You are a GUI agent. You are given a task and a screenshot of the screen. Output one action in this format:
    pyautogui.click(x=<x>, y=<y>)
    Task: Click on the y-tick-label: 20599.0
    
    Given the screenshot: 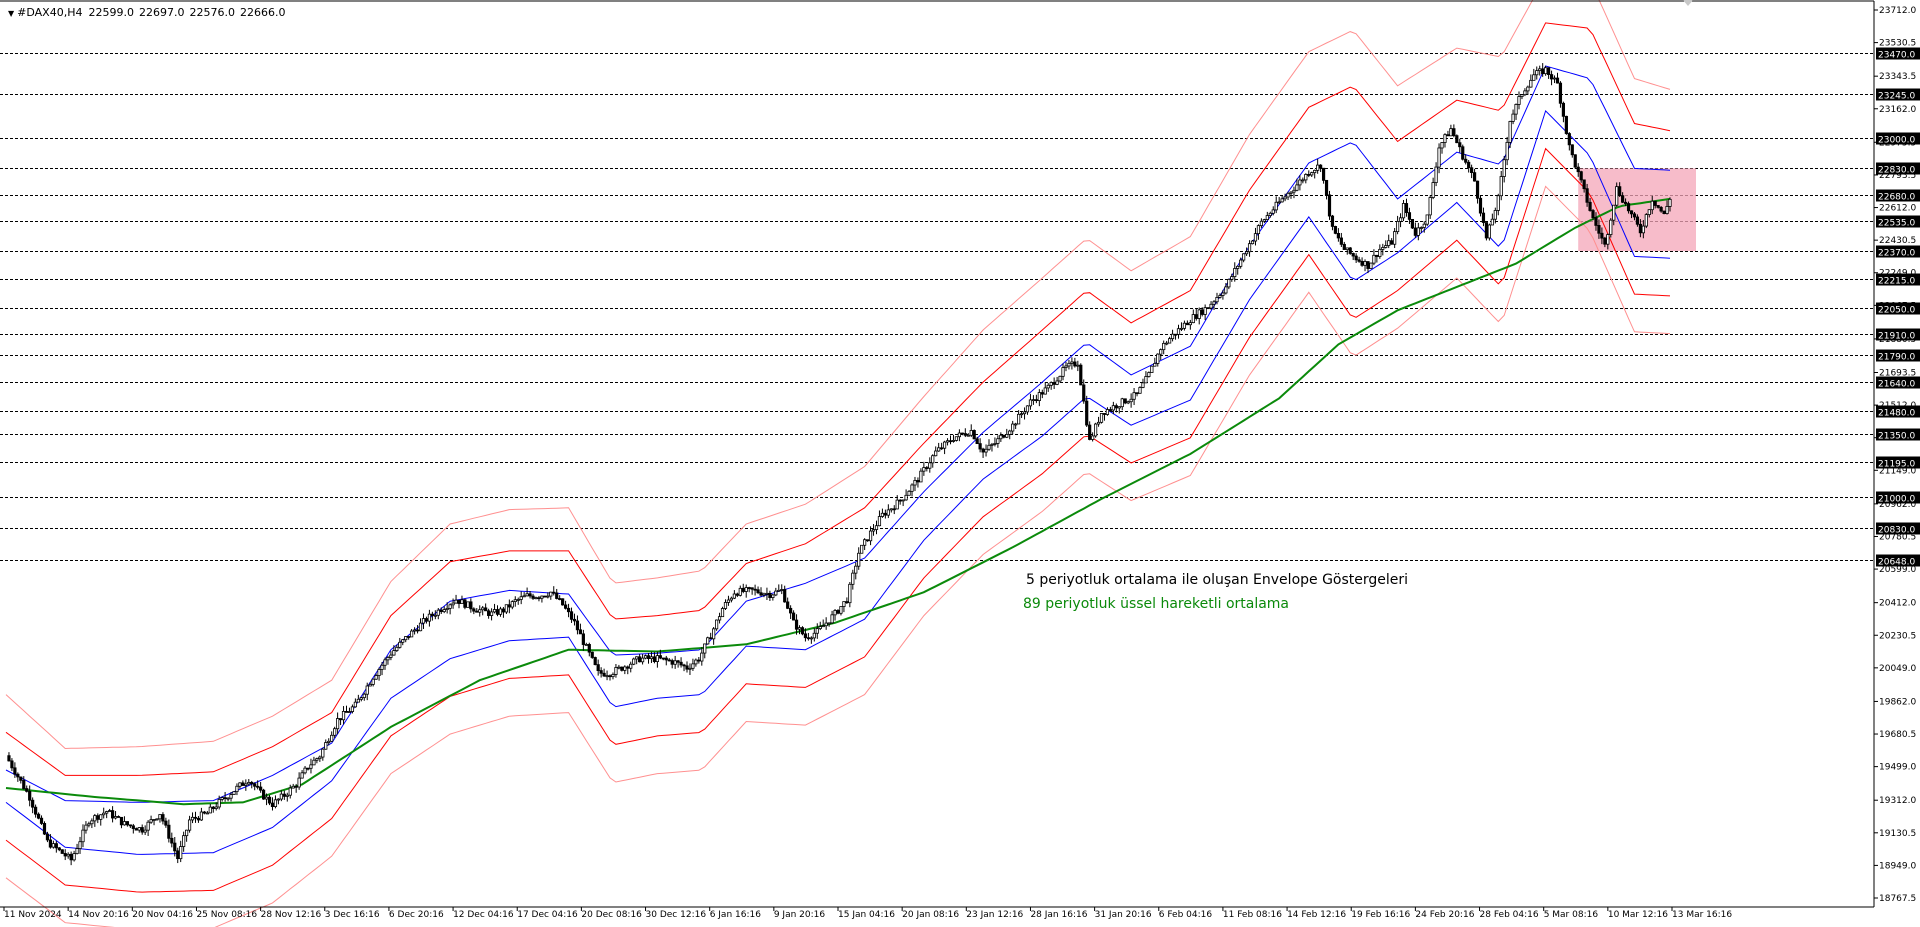 What is the action you would take?
    pyautogui.click(x=1897, y=570)
    